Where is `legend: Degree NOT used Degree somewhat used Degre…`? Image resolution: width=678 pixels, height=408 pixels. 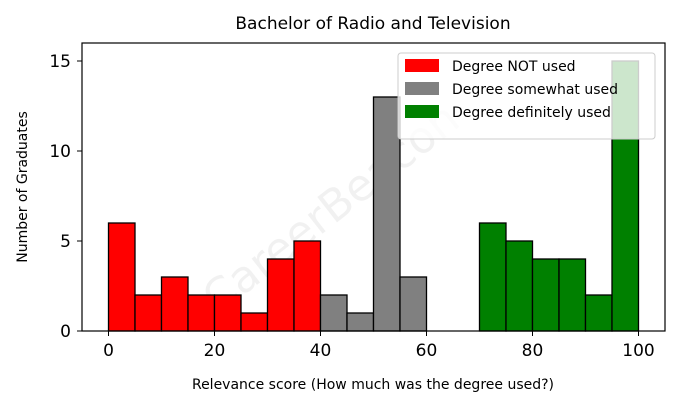 legend: Degree NOT used Degree somewhat used Degre… is located at coordinates (526, 96).